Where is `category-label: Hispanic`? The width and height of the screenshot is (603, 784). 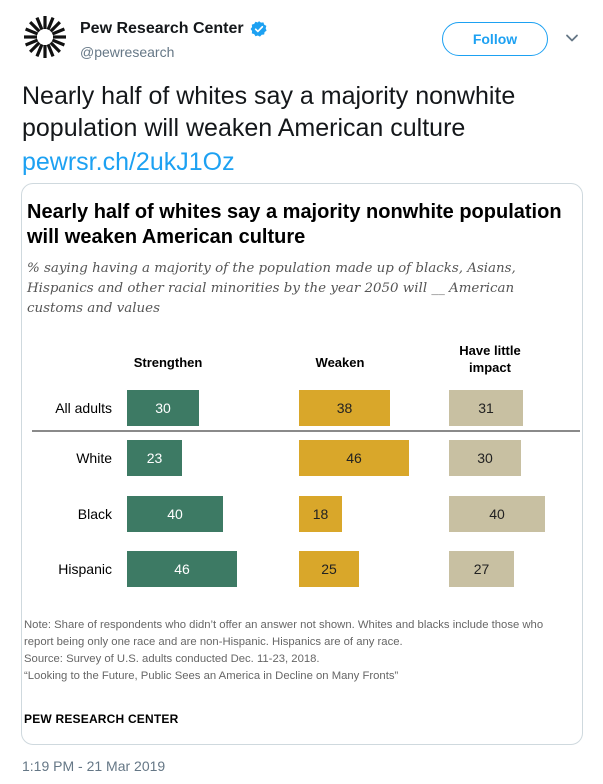
category-label: Hispanic is located at coordinates (85, 569).